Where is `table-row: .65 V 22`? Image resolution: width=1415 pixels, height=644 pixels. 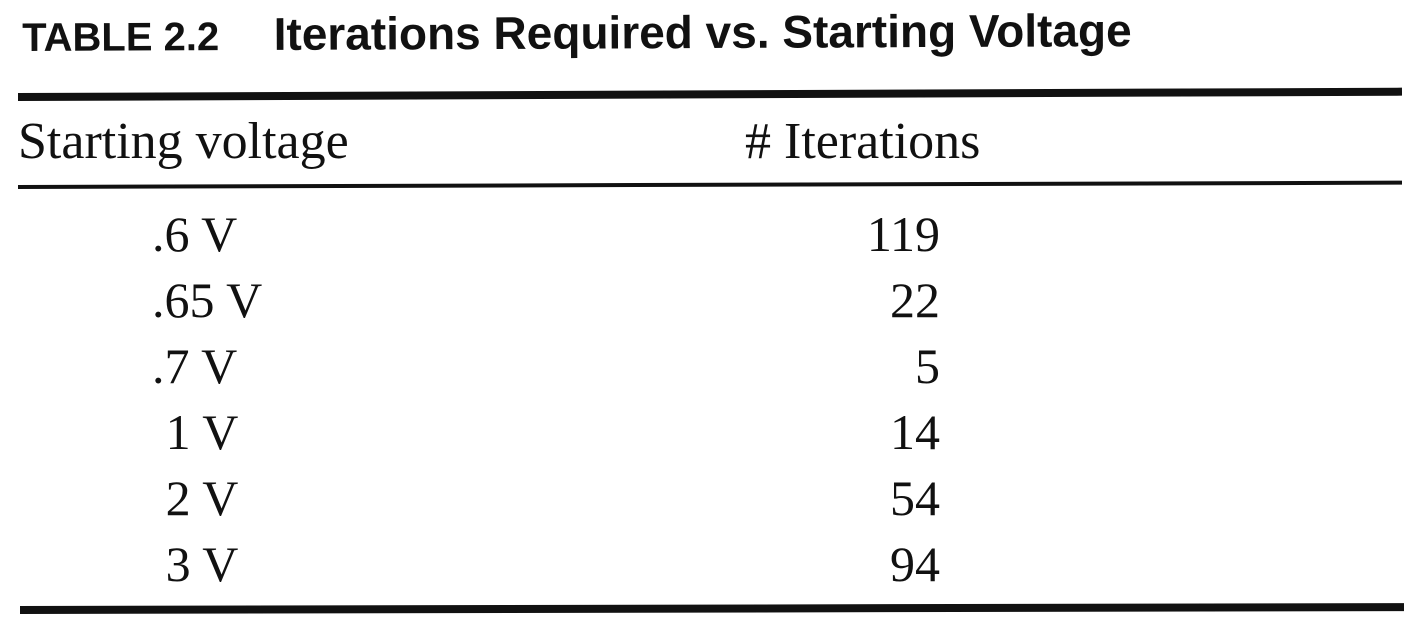 table-row: .65 V 22 is located at coordinates (707, 302).